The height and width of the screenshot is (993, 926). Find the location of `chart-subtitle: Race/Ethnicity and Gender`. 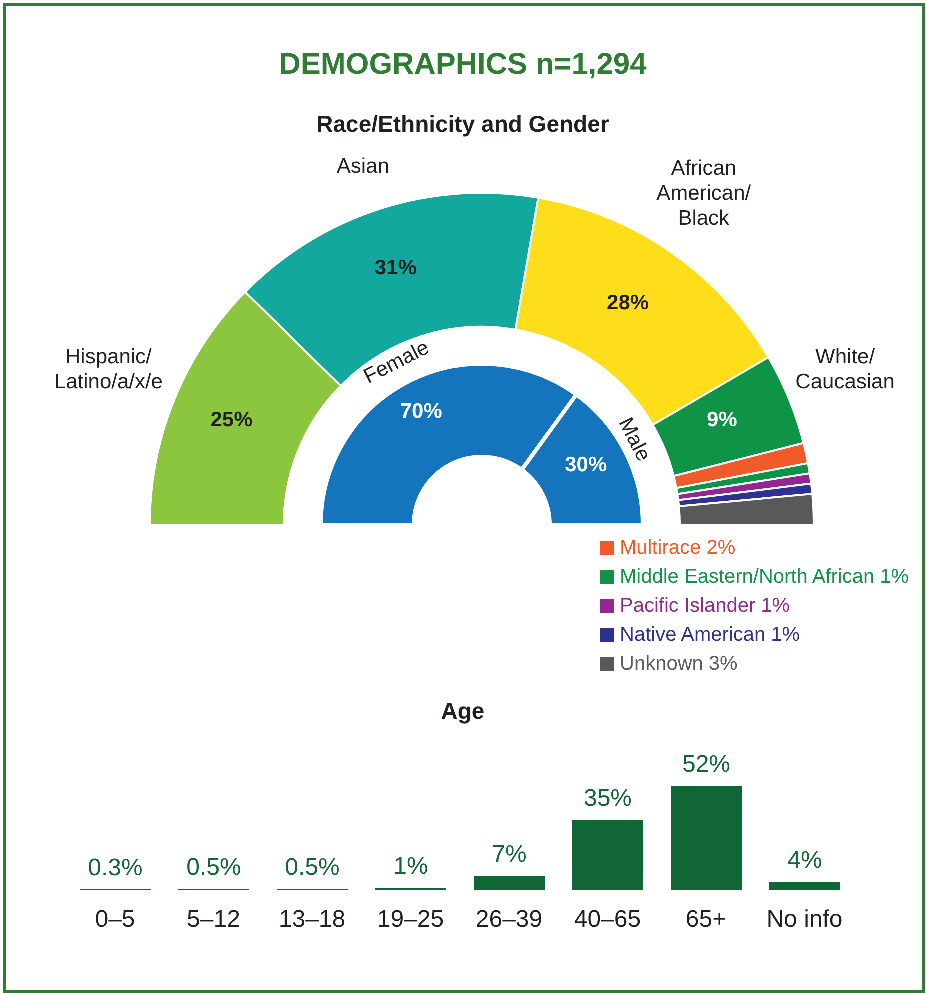

chart-subtitle: Race/Ethnicity and Gender is located at coordinates (463, 124).